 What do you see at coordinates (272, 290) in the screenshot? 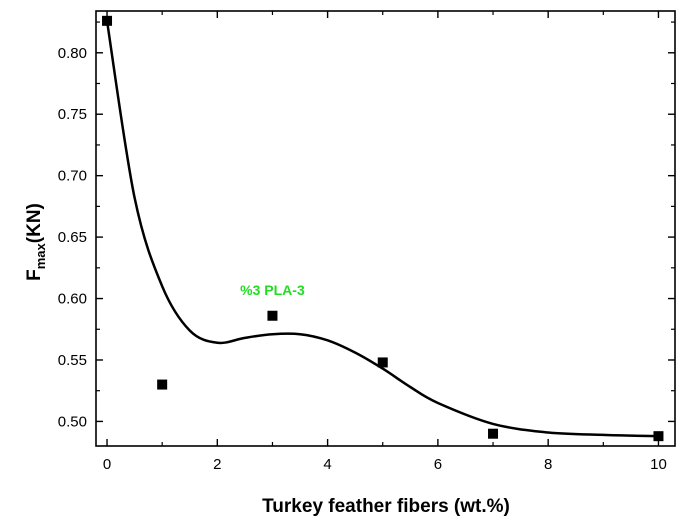
I see `annotation-label: %3 PLA-3` at bounding box center [272, 290].